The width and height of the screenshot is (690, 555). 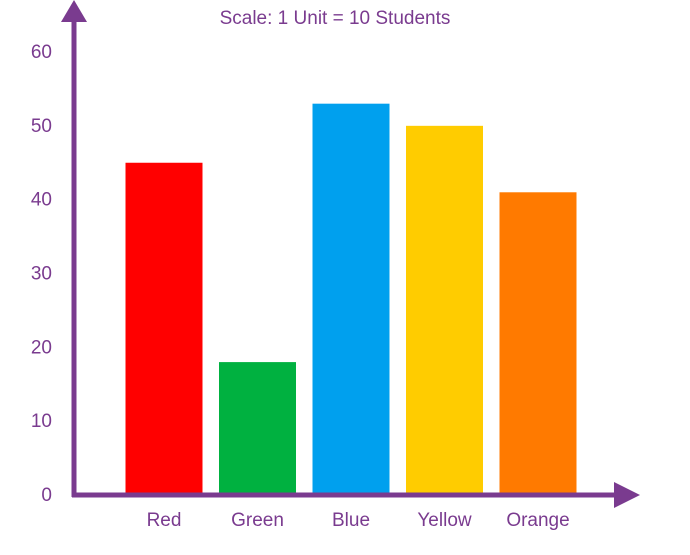 I want to click on bar-orange, so click(x=538, y=344).